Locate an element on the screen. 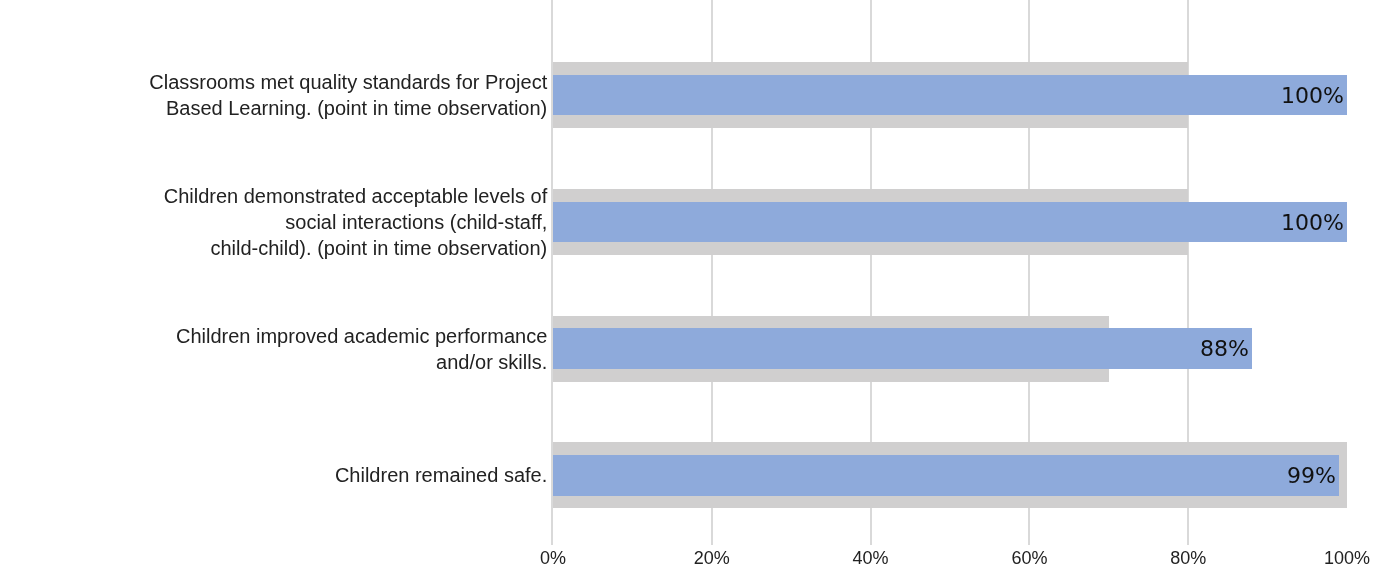 This screenshot has height=585, width=1394. y-tick-label: Children demonstrated acceptable levels of social interactions (child-staff, child-child). (point in time observation) is located at coordinates (355, 221).